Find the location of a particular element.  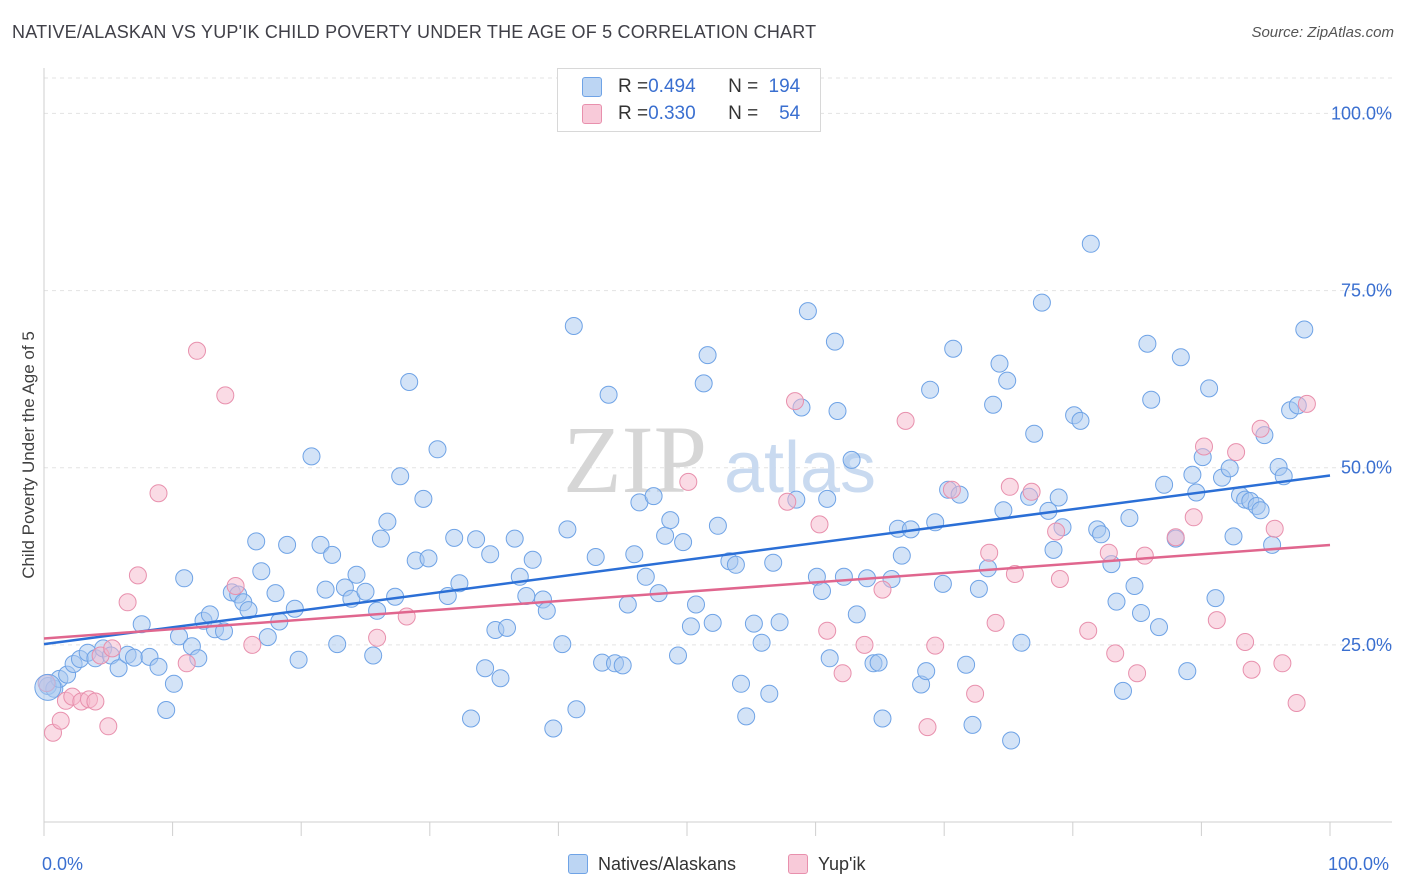

bottom-legend-swatch-yupik is located at coordinates (798, 864).